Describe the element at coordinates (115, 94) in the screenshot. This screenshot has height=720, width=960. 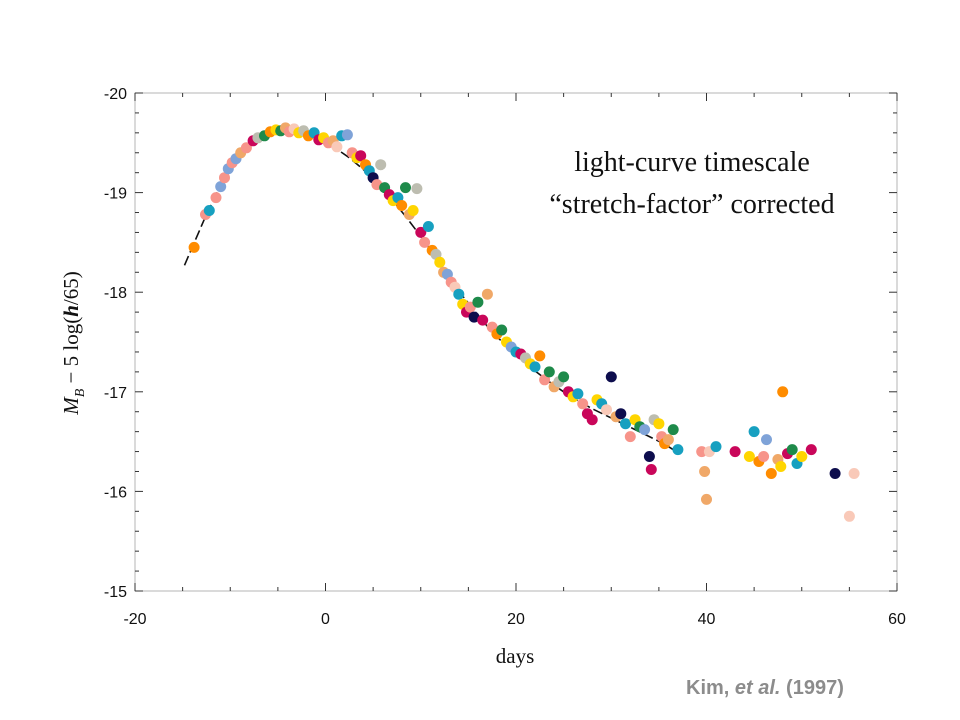
I see `y-tick-label: -20` at that location.